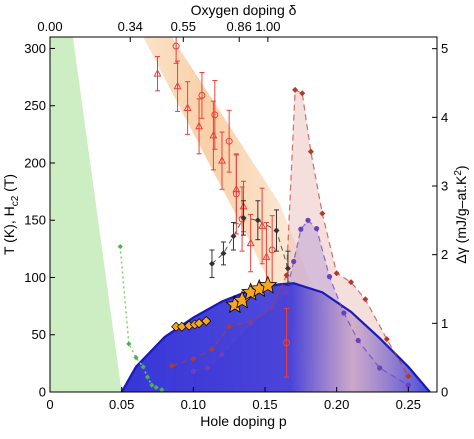 The image size is (474, 439). Describe the element at coordinates (264, 404) in the screenshot. I see `x-tick-label: 0.15` at that location.